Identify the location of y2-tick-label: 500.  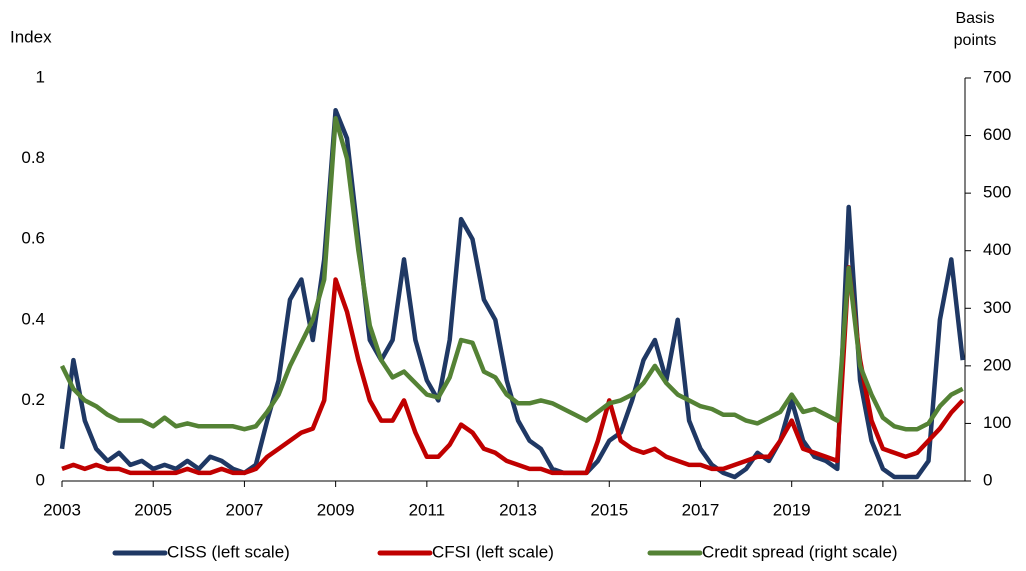
(997, 192).